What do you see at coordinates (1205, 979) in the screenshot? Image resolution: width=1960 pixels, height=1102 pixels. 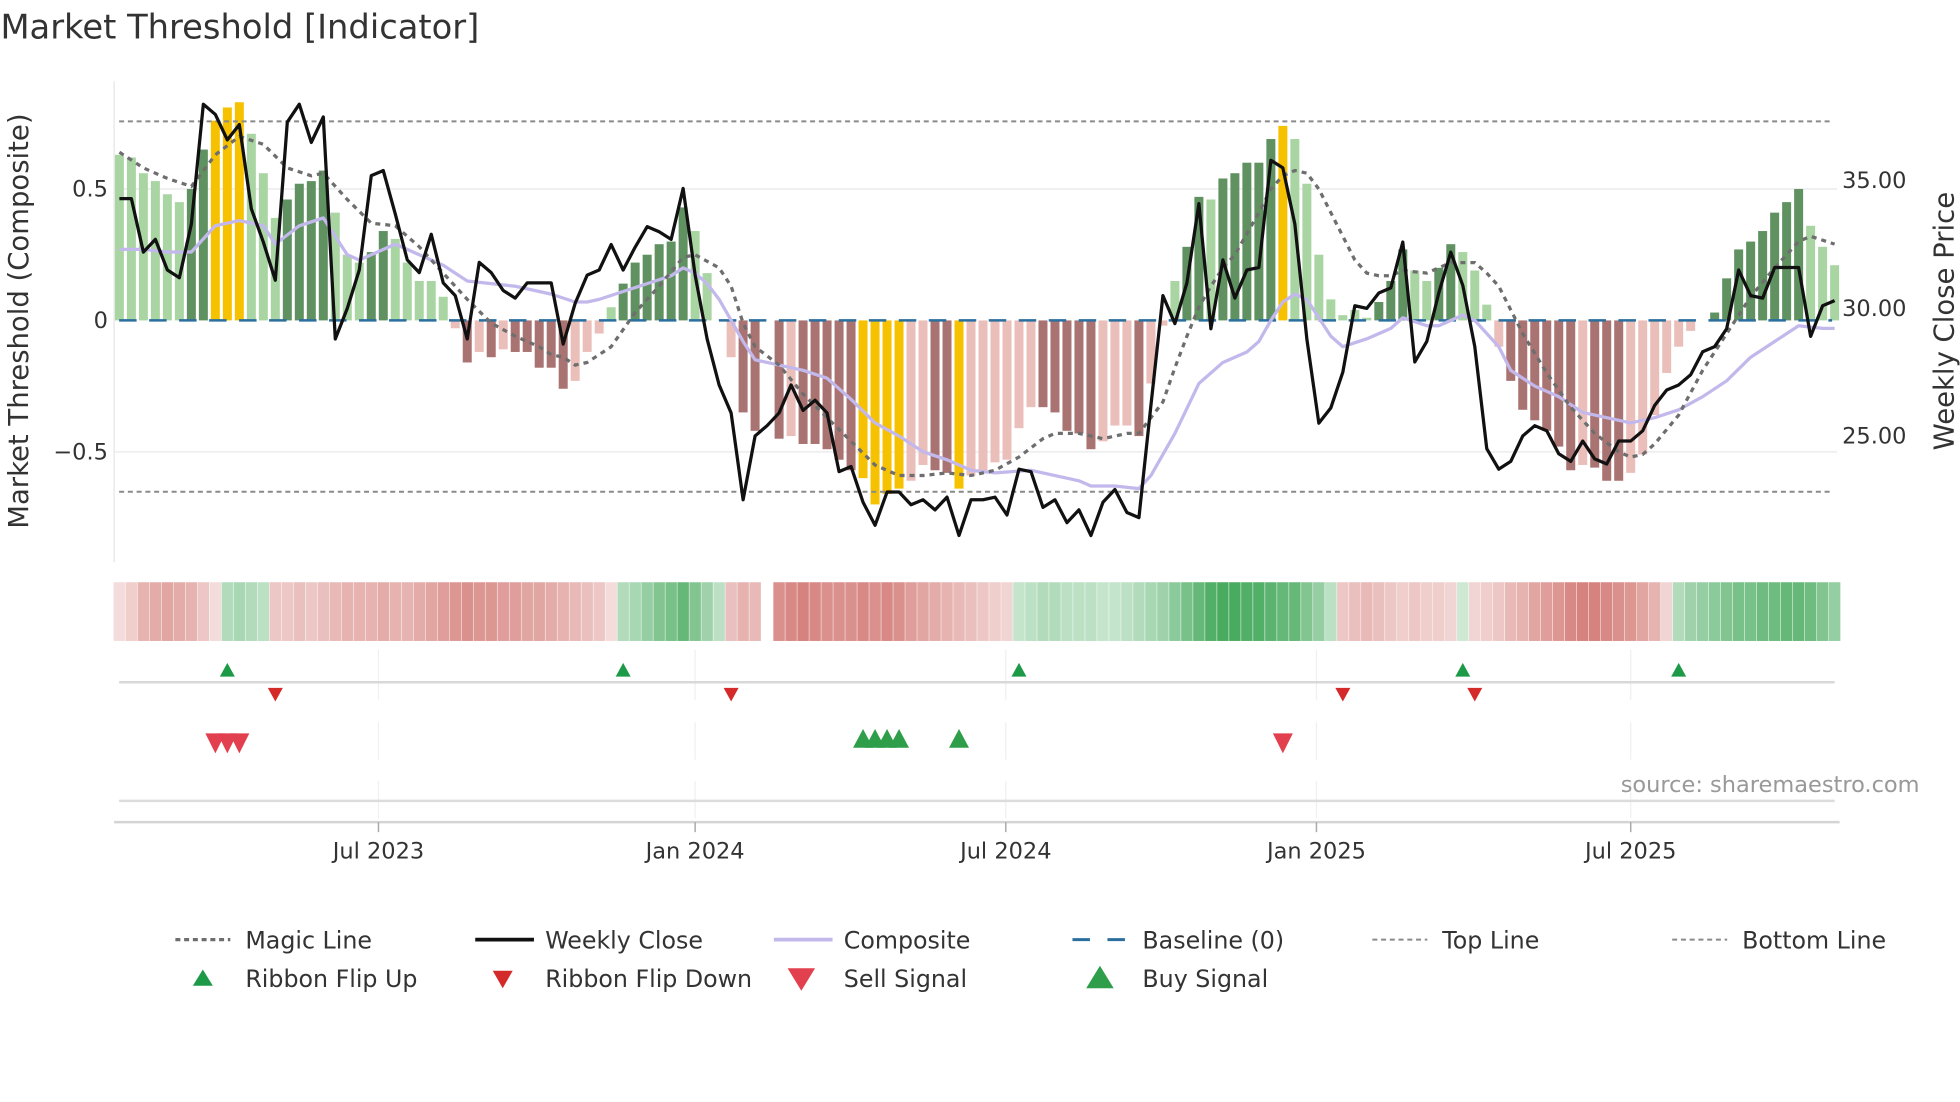 I see `legend-label: Buy Signal` at bounding box center [1205, 979].